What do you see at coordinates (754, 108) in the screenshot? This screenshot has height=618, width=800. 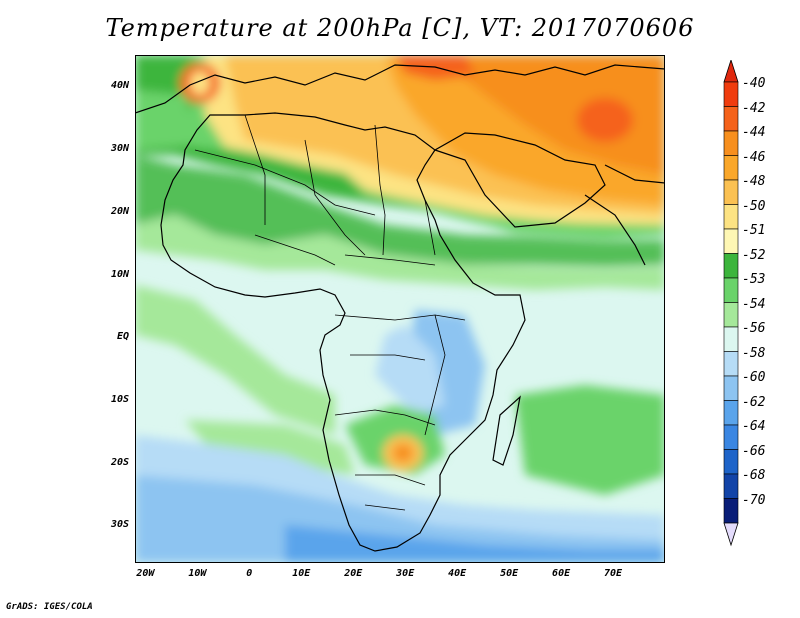 I see `colorbar-label: -42` at bounding box center [754, 108].